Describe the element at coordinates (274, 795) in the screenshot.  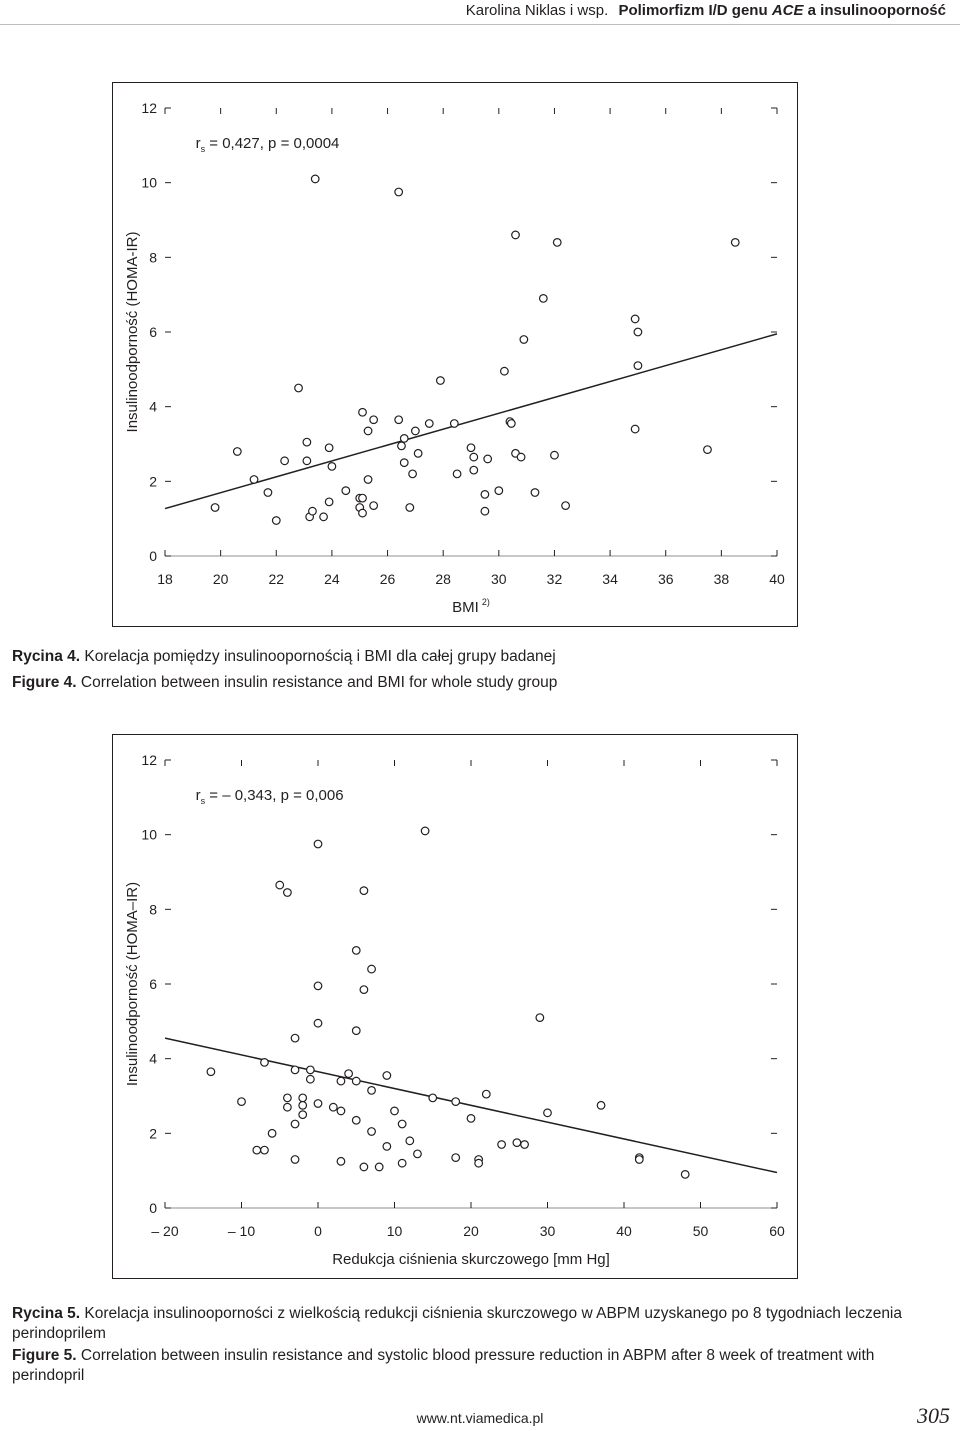
I see `annotation-value: = – 0,343, p = 0,006` at that location.